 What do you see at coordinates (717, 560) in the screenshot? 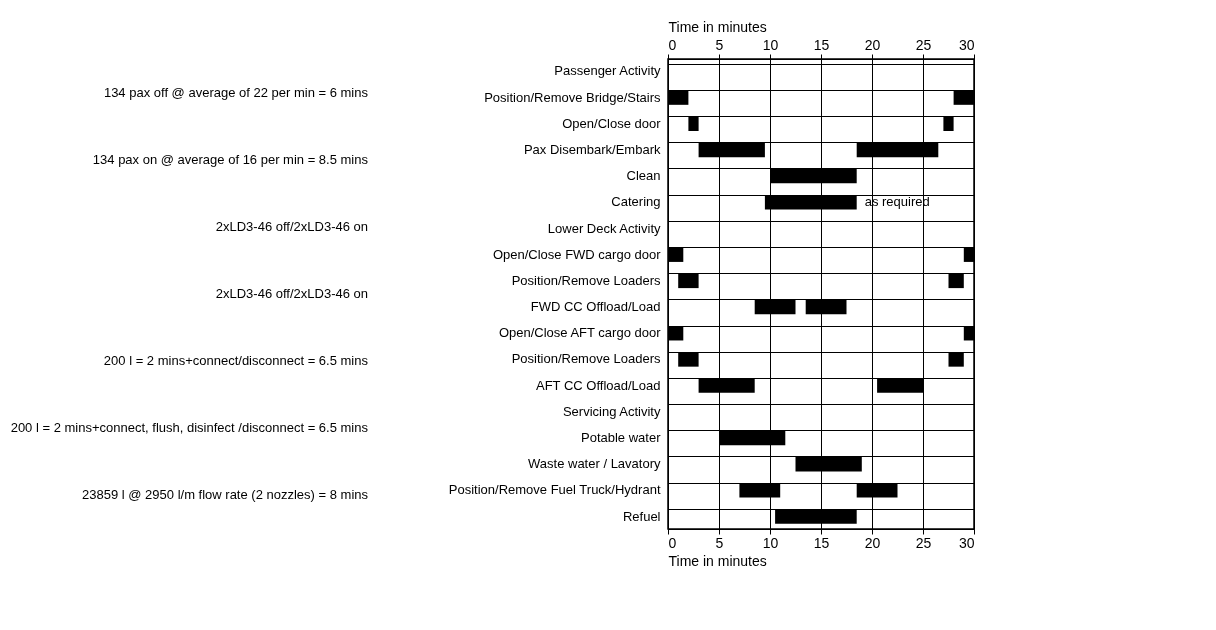
I see `x-axis-title: Time in minutes` at bounding box center [717, 560].